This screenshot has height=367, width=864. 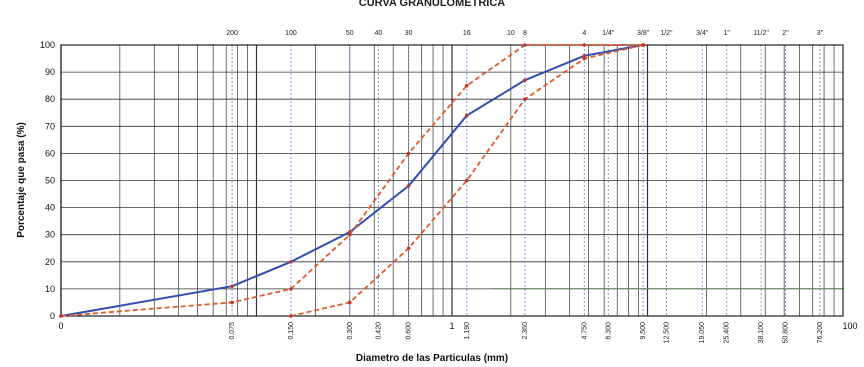 I want to click on y-tick-label: 70, so click(x=50, y=126).